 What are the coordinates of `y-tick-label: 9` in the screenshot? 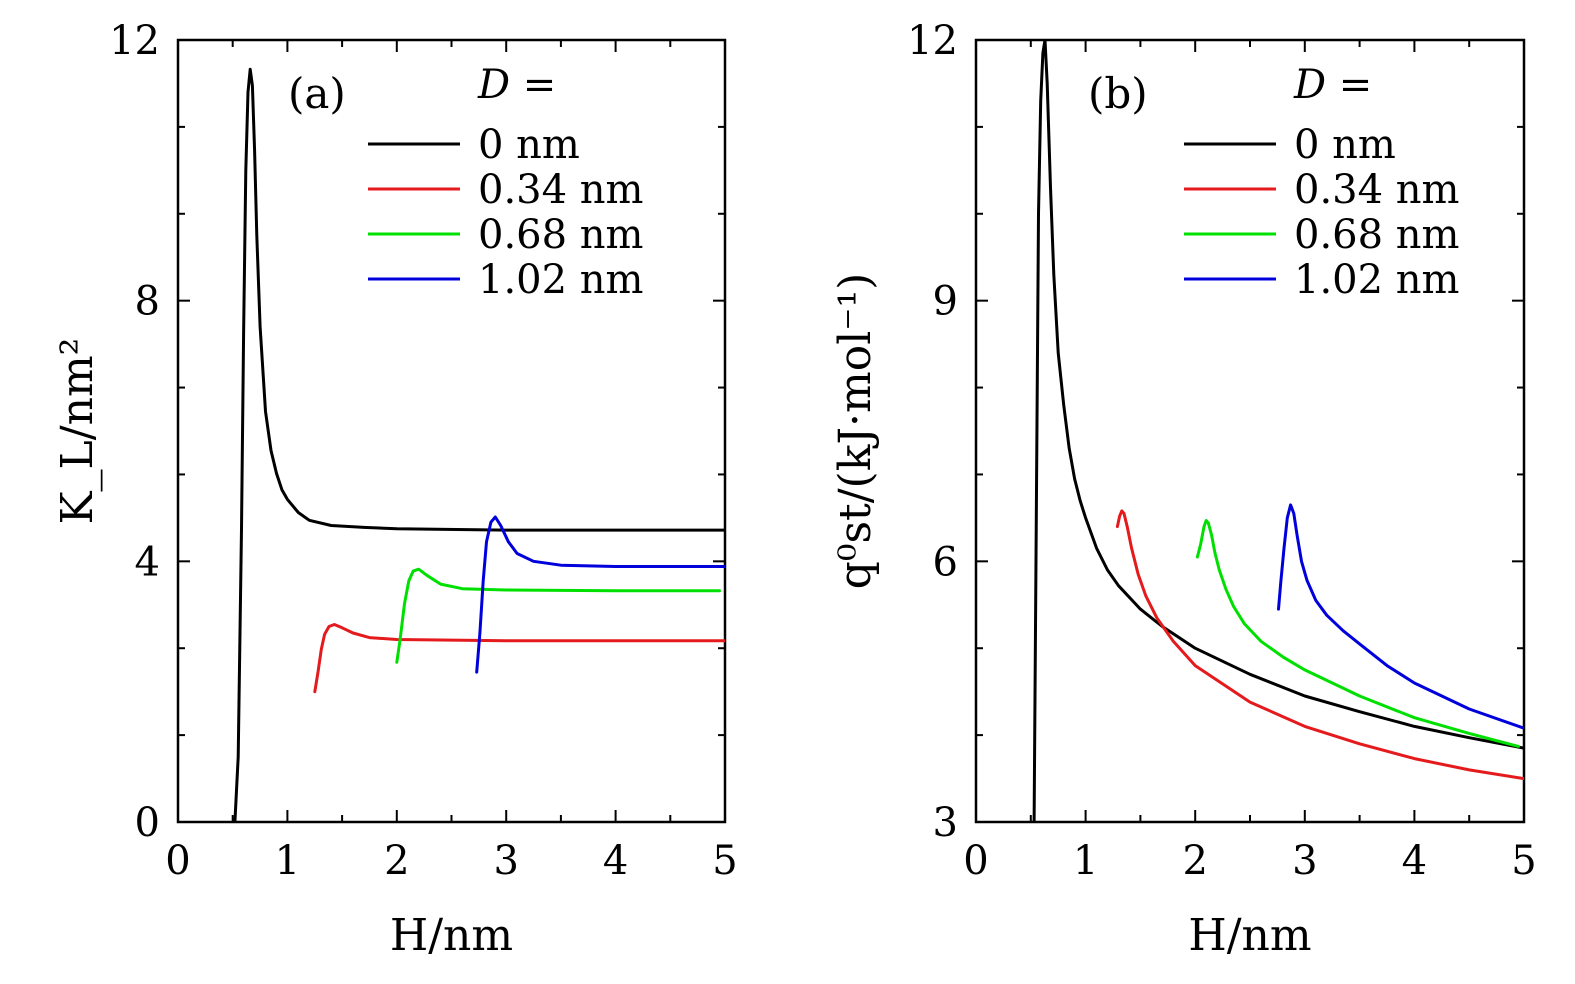 It's located at (945, 302).